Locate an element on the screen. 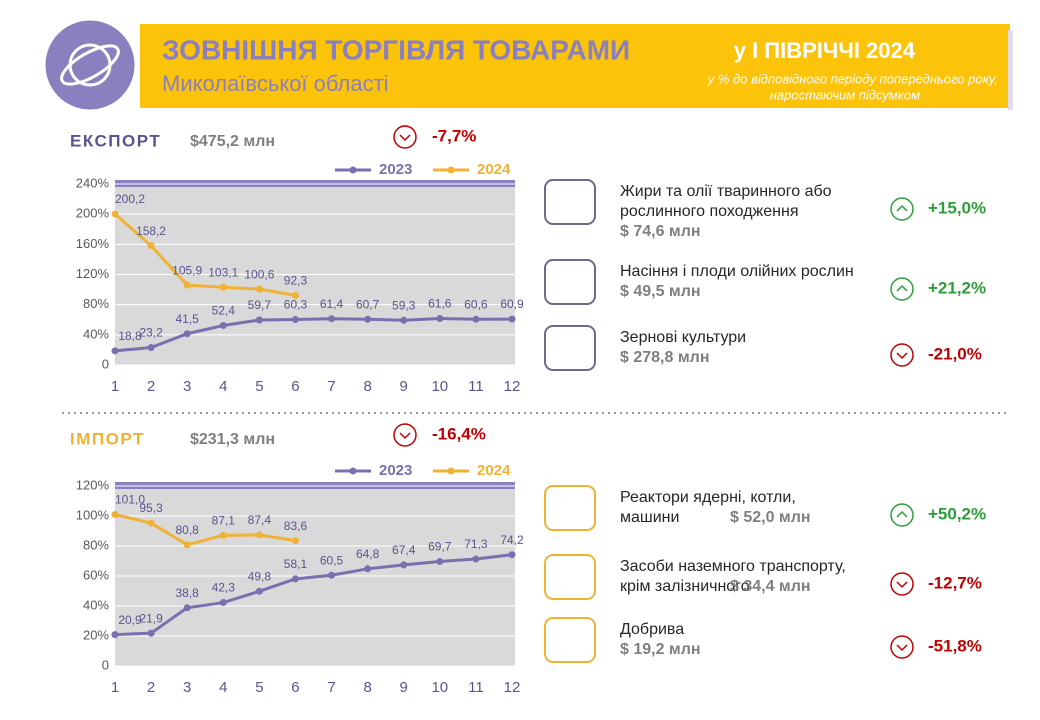  logo-icon is located at coordinates (90, 65).